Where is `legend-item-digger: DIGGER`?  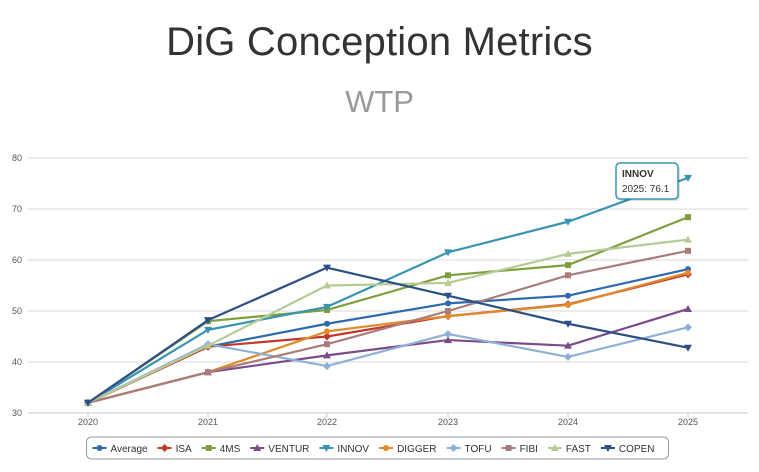 legend-item-digger: DIGGER is located at coordinates (408, 449).